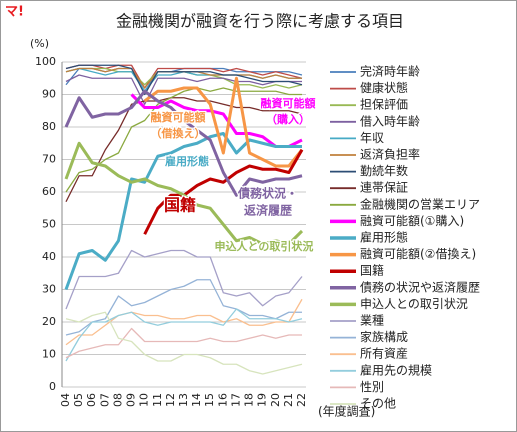 The height and width of the screenshot is (432, 517). Describe the element at coordinates (49, 354) in the screenshot. I see `y-tick-label: 10` at that location.